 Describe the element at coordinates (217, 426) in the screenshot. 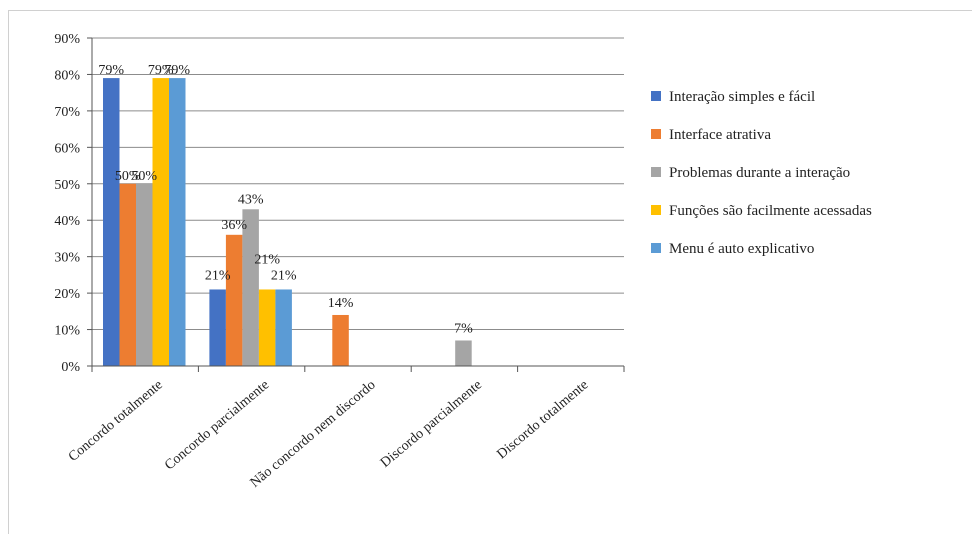

I see `x-category-label: Concordo parcialmente` at that location.